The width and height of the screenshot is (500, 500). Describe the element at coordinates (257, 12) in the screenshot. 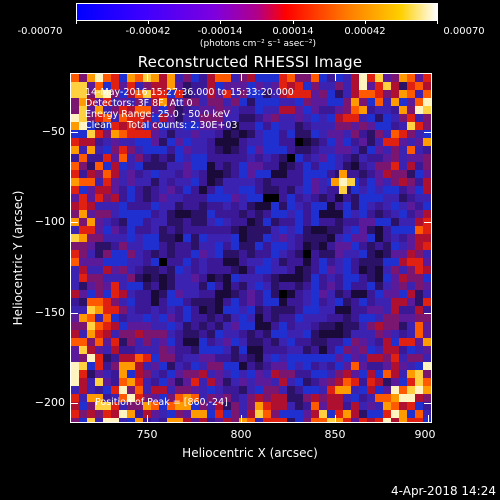

I see `colorbar` at that location.